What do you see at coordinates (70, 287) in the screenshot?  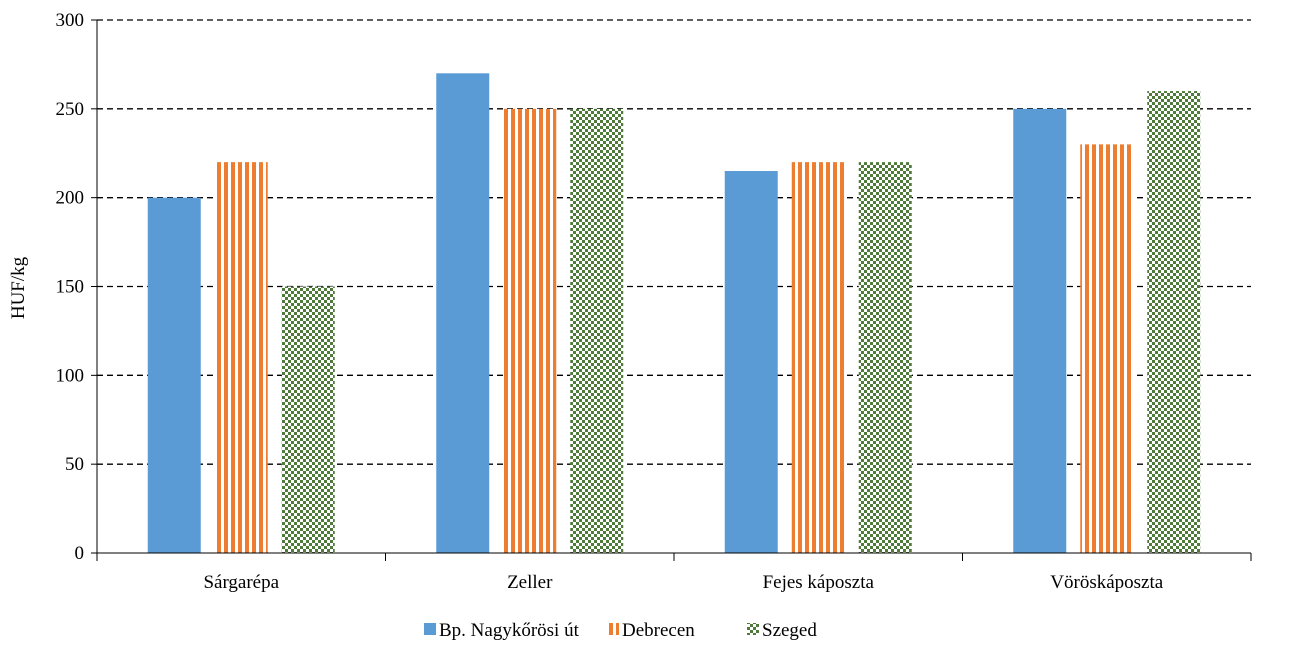 I see `y-tick-label: 150` at bounding box center [70, 287].